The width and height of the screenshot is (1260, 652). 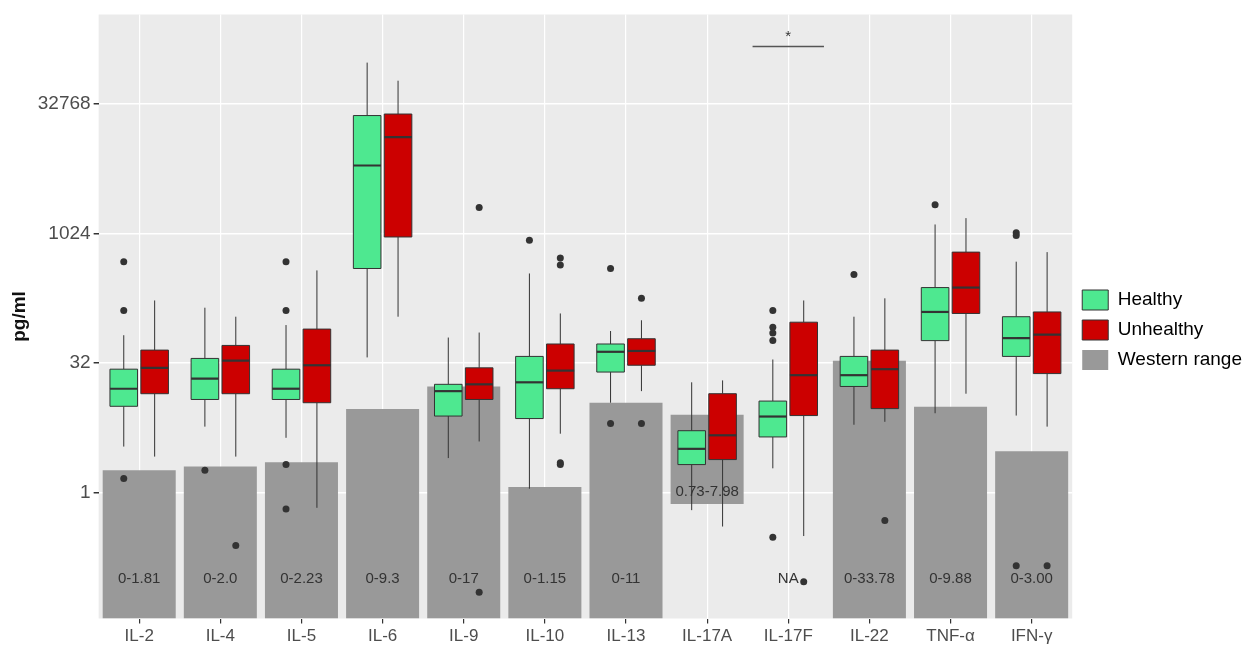 What do you see at coordinates (869, 636) in the screenshot?
I see `x-tick-label: IL-22` at bounding box center [869, 636].